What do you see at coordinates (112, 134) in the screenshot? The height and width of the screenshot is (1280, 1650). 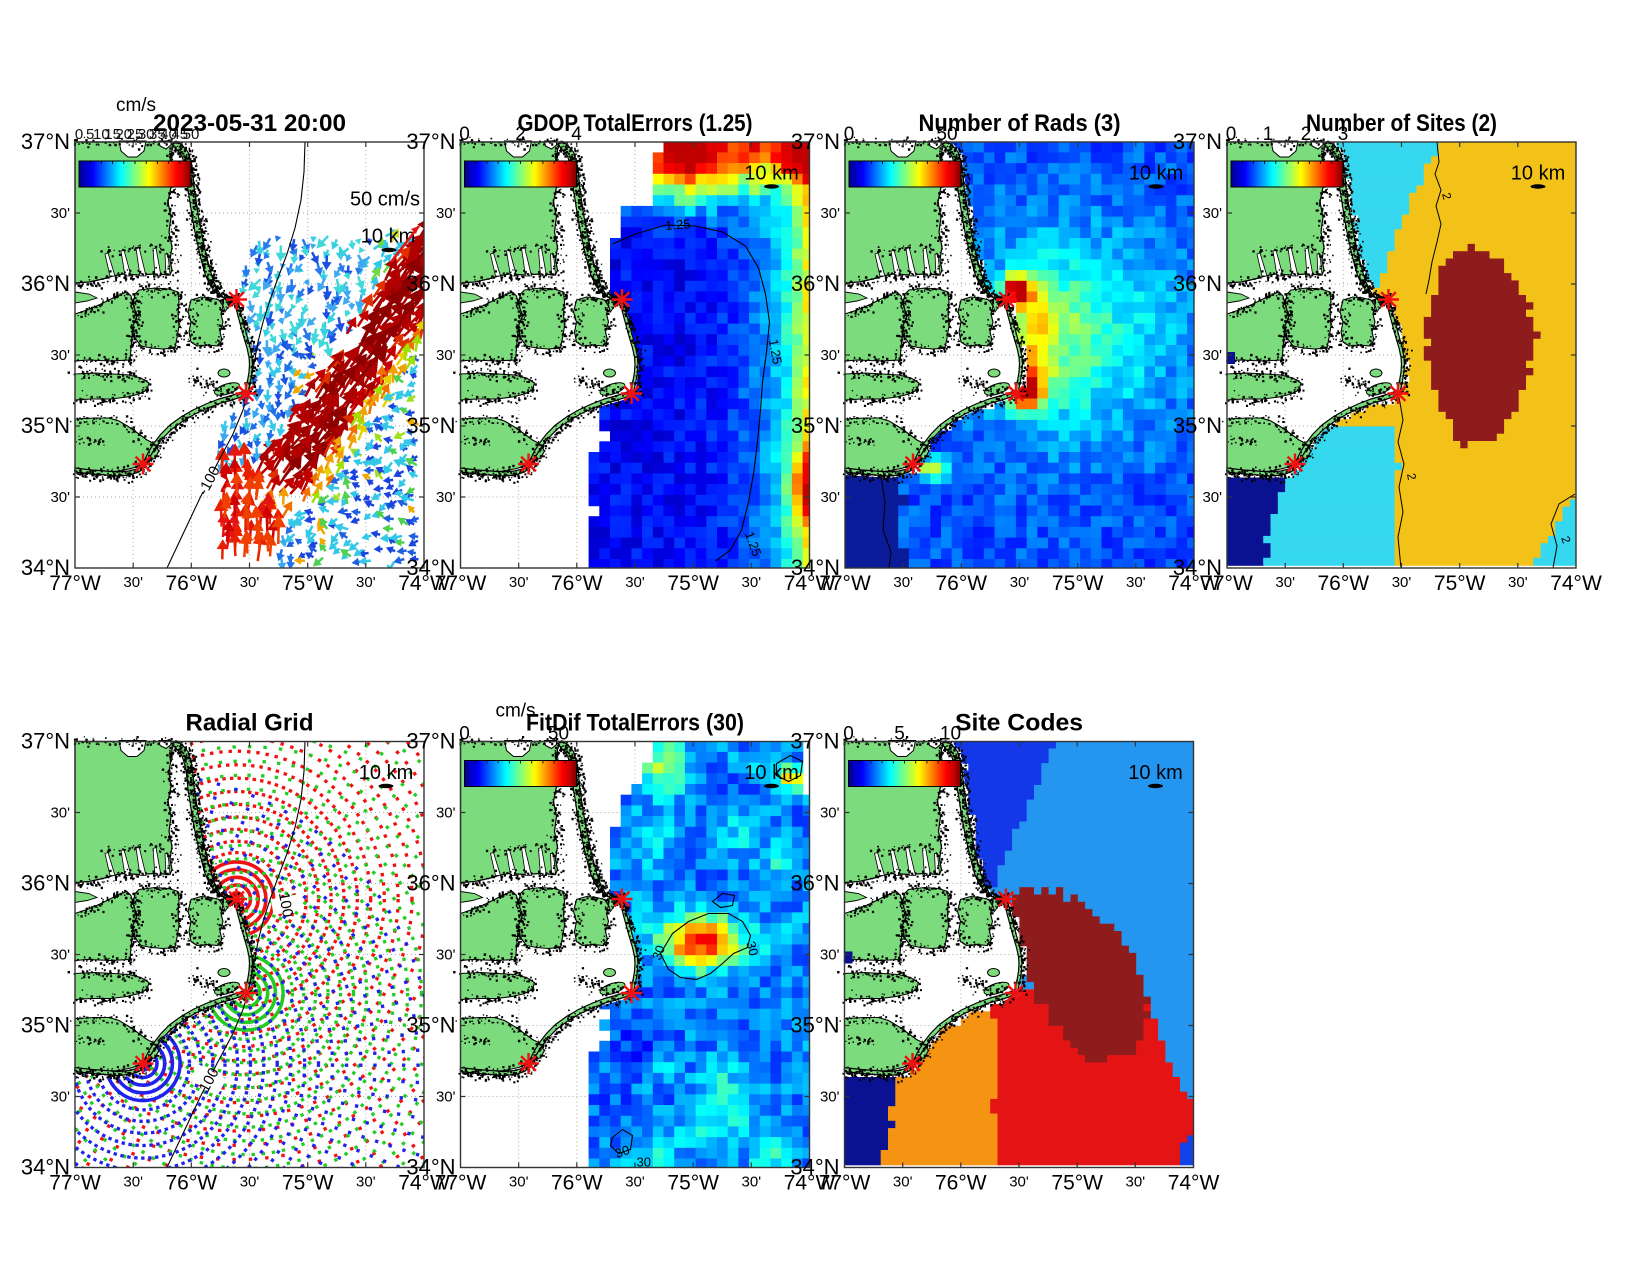 I see `svg-text: 15` at bounding box center [112, 134].